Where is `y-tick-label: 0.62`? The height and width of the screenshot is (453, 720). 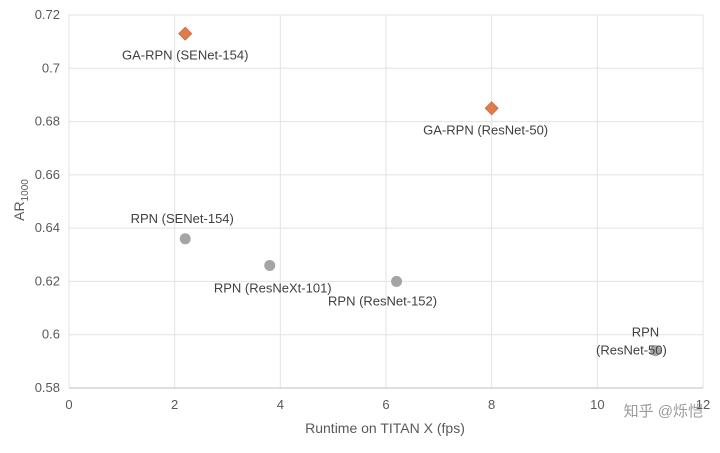
y-tick-label: 0.62 is located at coordinates (47, 280).